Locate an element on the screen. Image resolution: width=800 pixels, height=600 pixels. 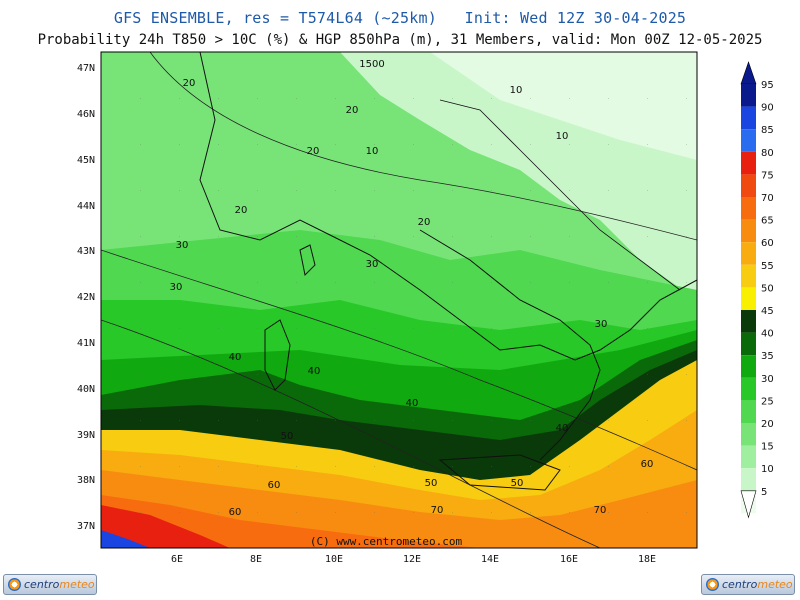
lat-label: 39N is located at coordinates (86, 435).